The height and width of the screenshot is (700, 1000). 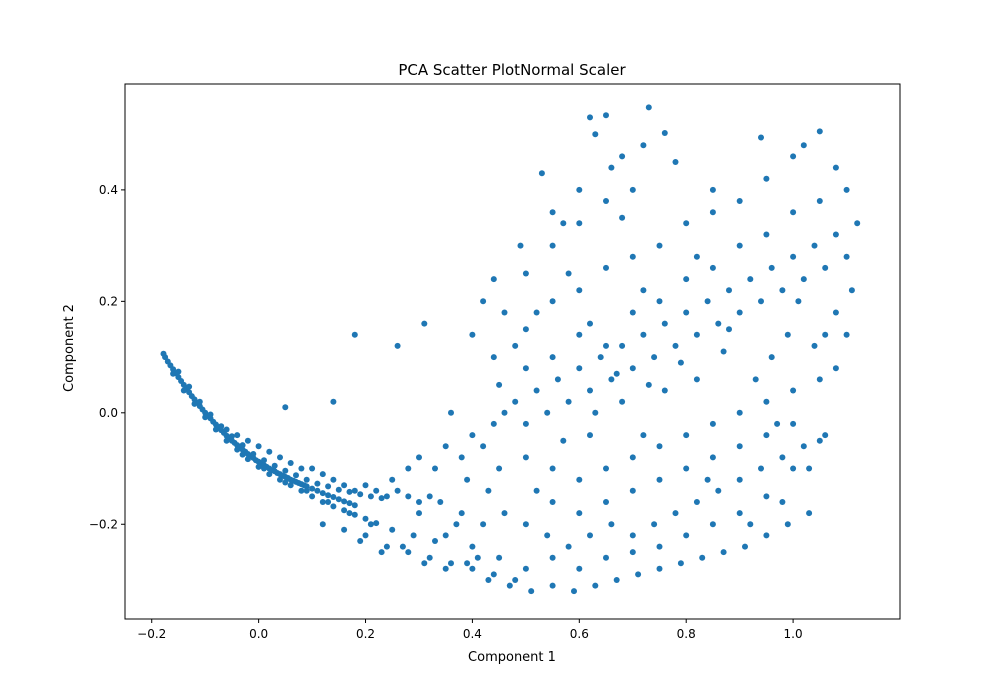 I want to click on y-axis-ticks: −0.2 0.0 0.2 0.4, so click(x=107, y=357).